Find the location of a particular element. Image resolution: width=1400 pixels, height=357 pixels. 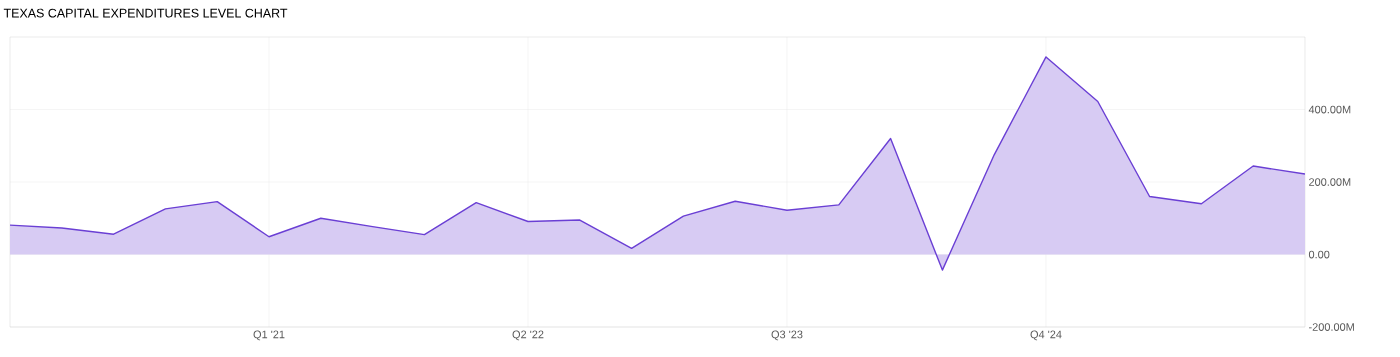

y-tick-label: -200.00M is located at coordinates (1331, 327).